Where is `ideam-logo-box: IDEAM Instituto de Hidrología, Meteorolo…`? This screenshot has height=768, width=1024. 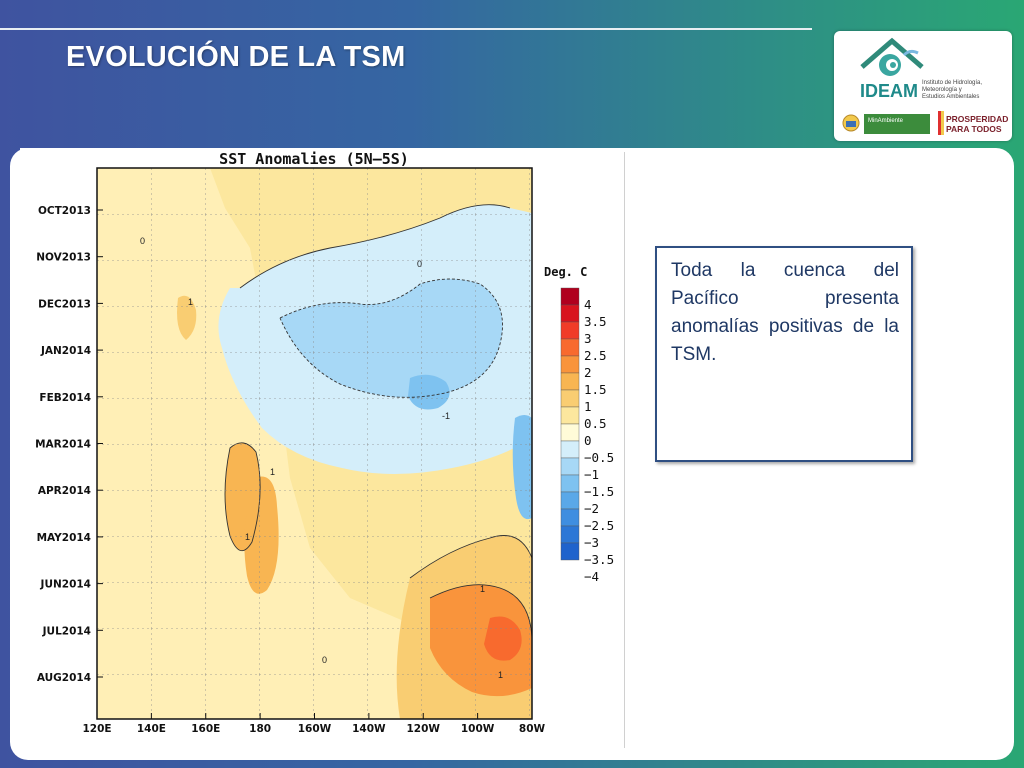 ideam-logo-box: IDEAM Instituto de Hidrología, Meteorolo… is located at coordinates (923, 86).